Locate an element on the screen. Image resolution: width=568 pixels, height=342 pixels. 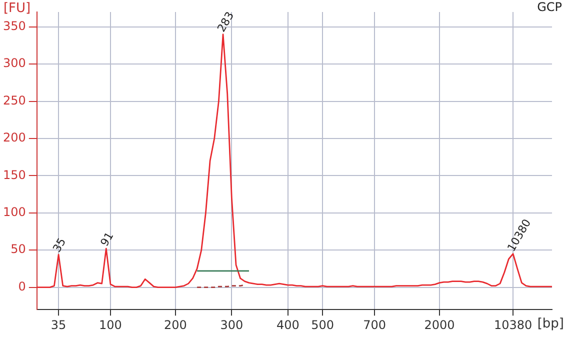
annotation: 35 is located at coordinates (59, 245).